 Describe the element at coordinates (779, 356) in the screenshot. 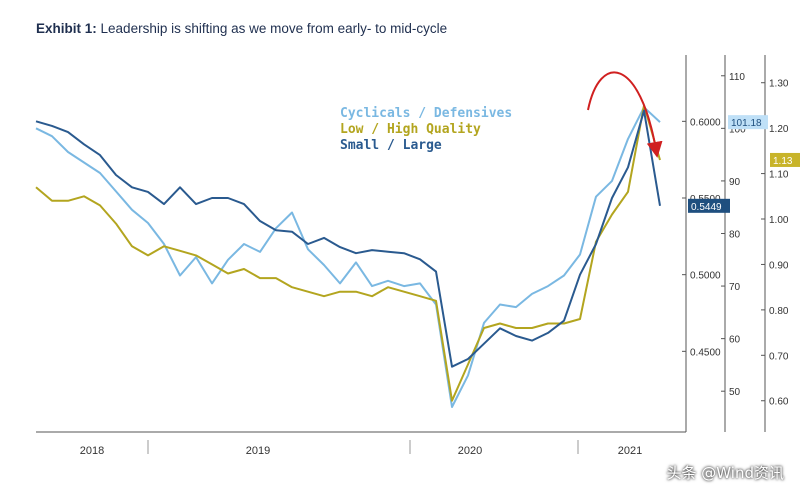

I see `right-axis-tick-label: 0.70` at that location.